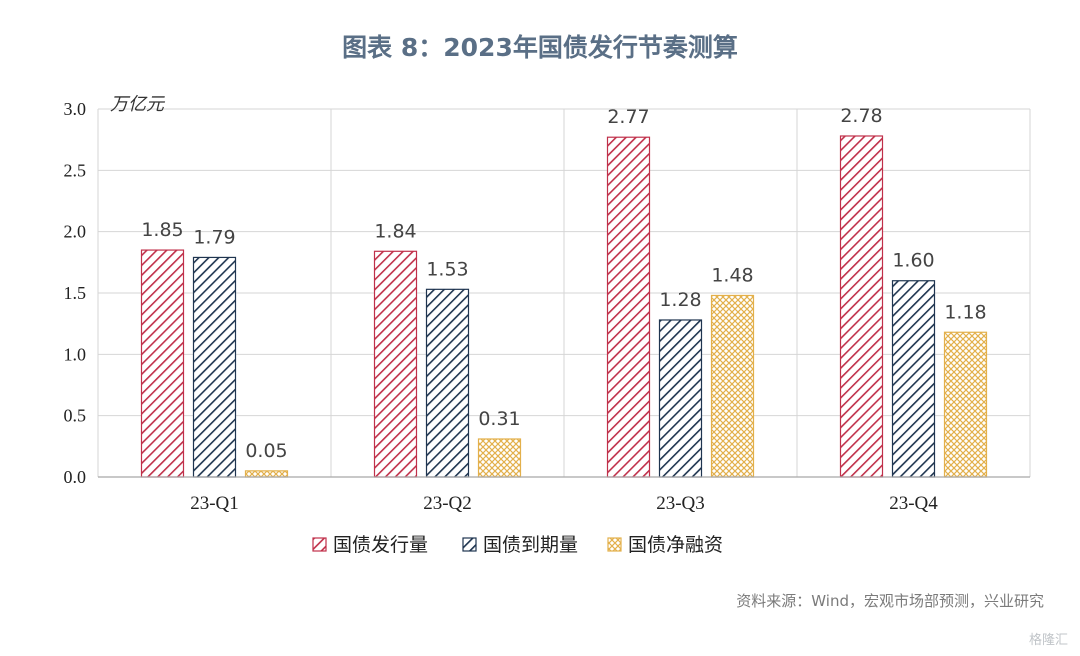 This screenshot has height=656, width=1080. I want to click on data-label: 1.85, so click(162, 230).